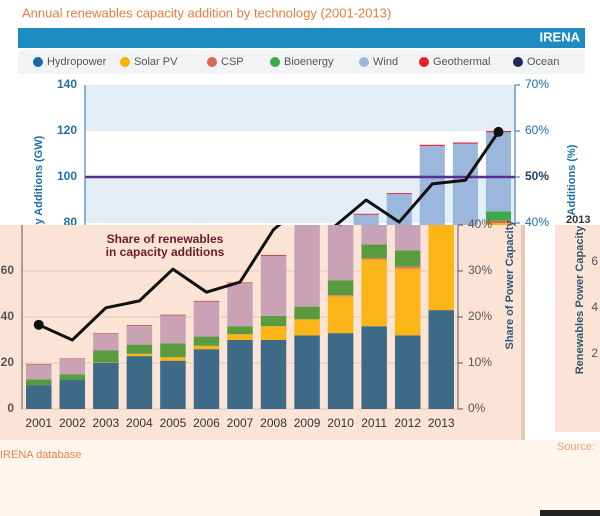 This screenshot has height=516, width=600. I want to click on y-tick-label: 40, so click(8, 316).